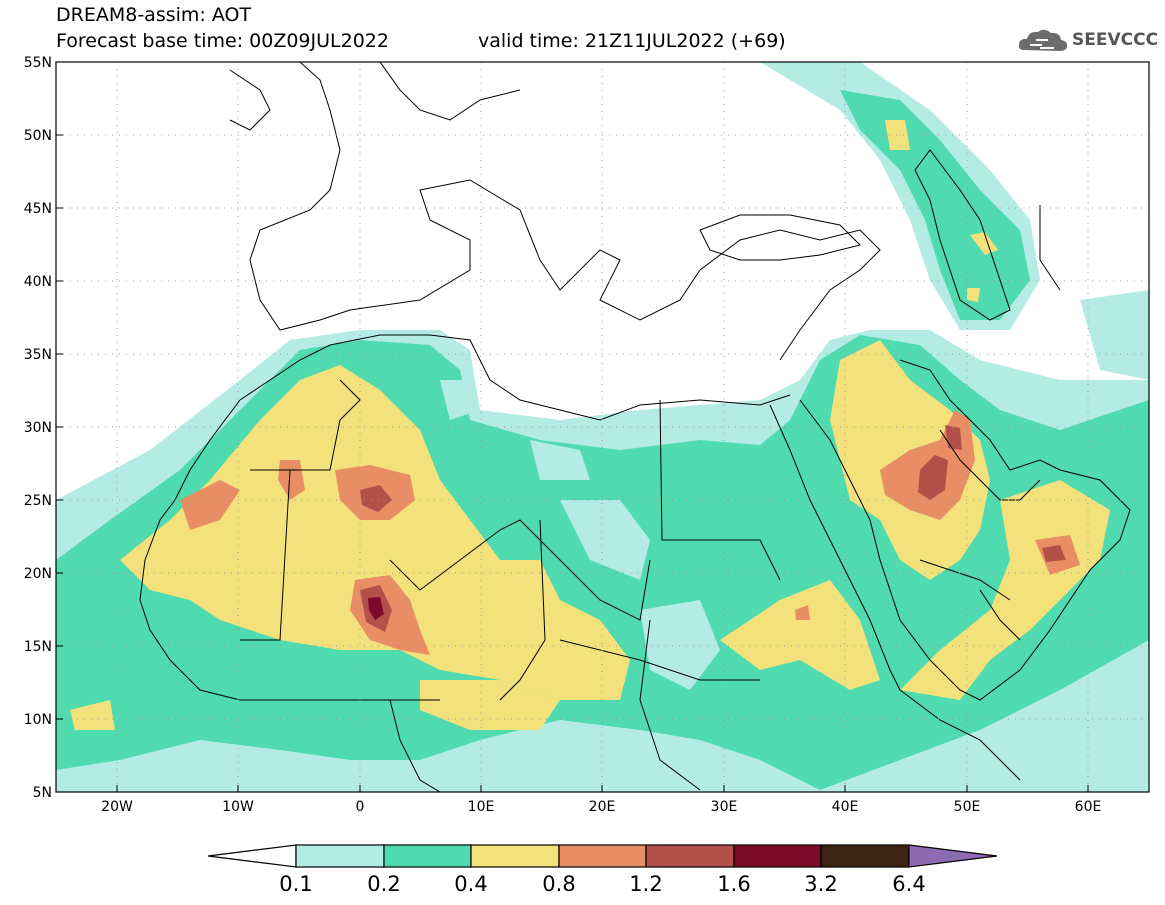  I want to click on cloud-icon, so click(1043, 40).